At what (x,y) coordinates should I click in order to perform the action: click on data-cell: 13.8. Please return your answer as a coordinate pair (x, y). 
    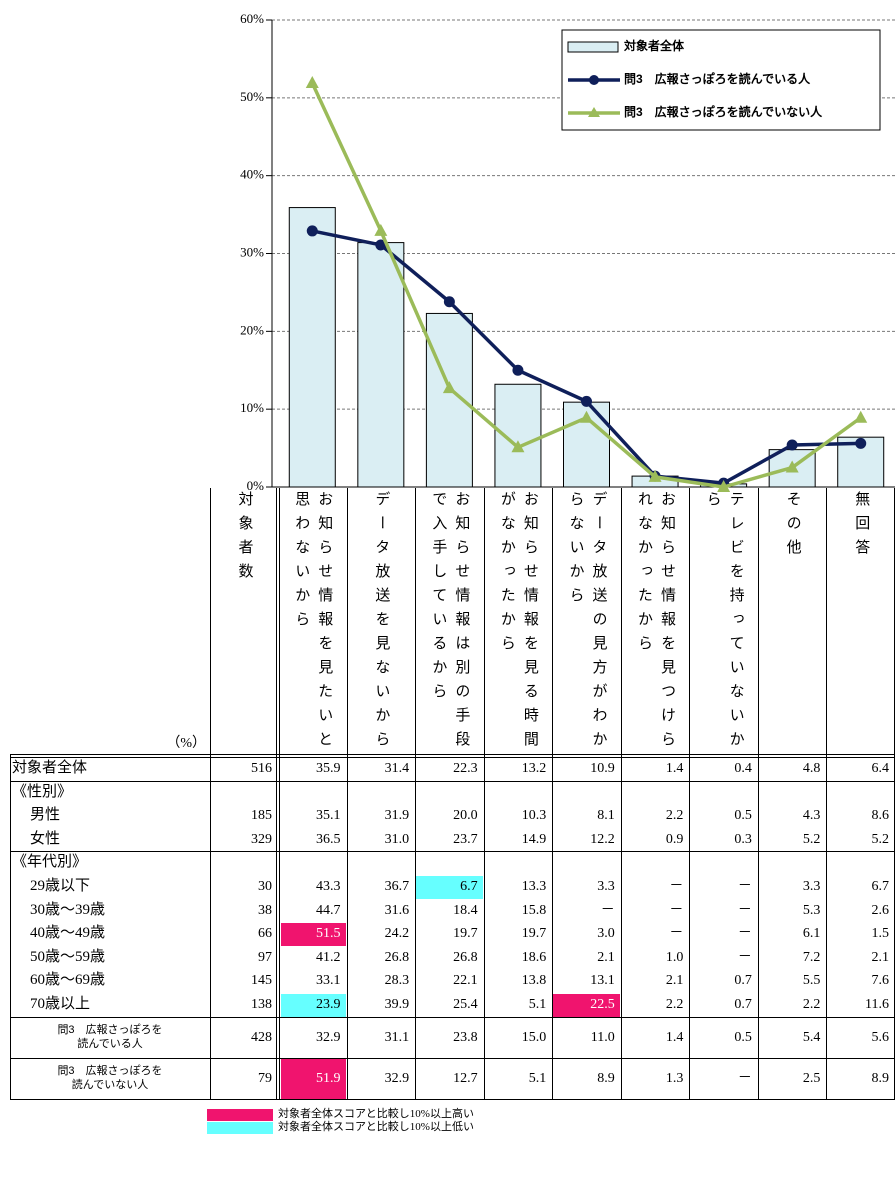
    Looking at the image, I should click on (534, 981).